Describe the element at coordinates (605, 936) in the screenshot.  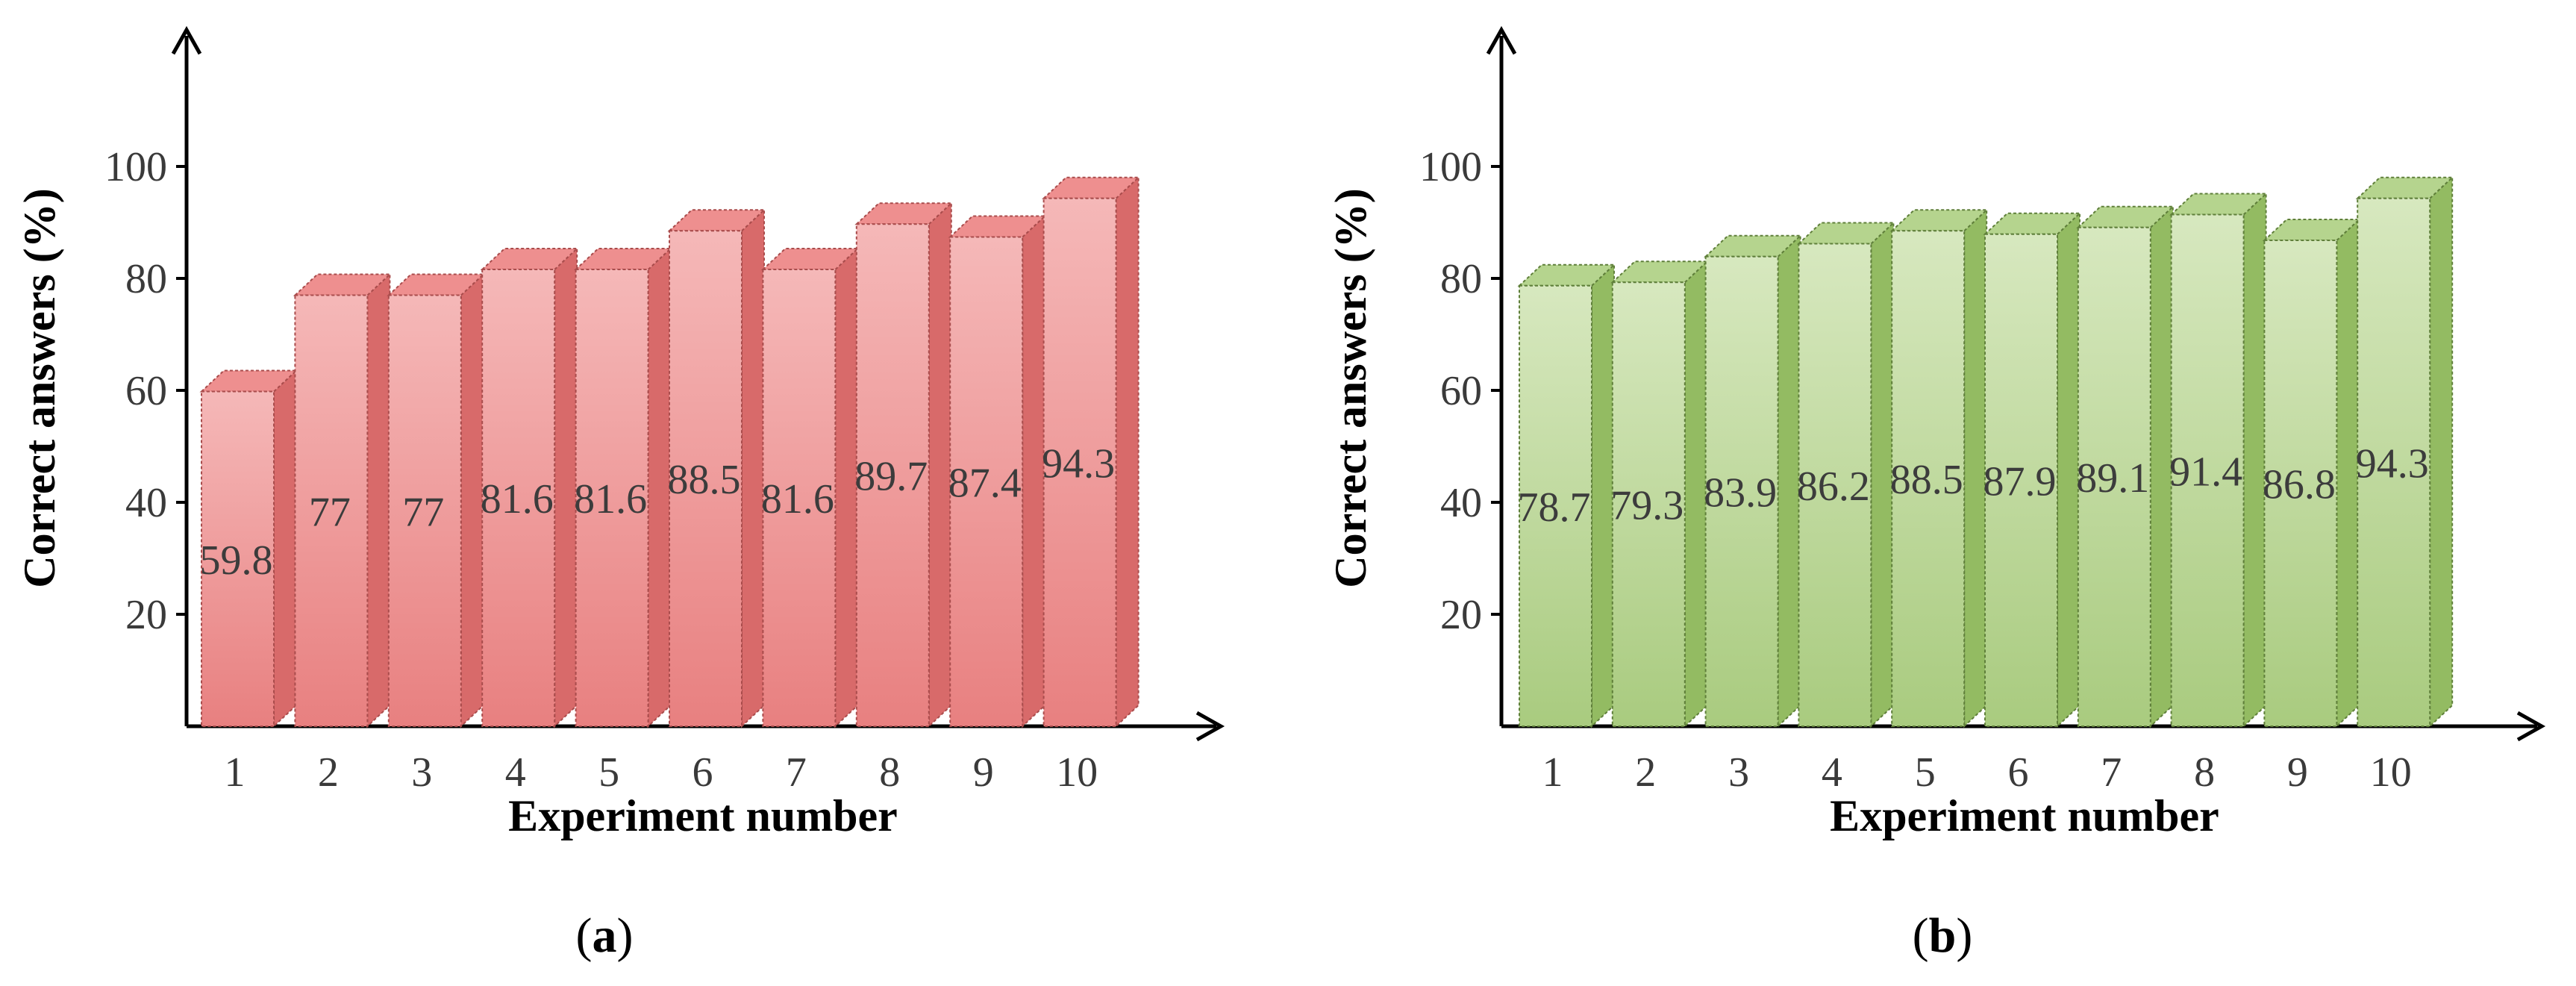
I see `panel-label-a: (a)` at that location.